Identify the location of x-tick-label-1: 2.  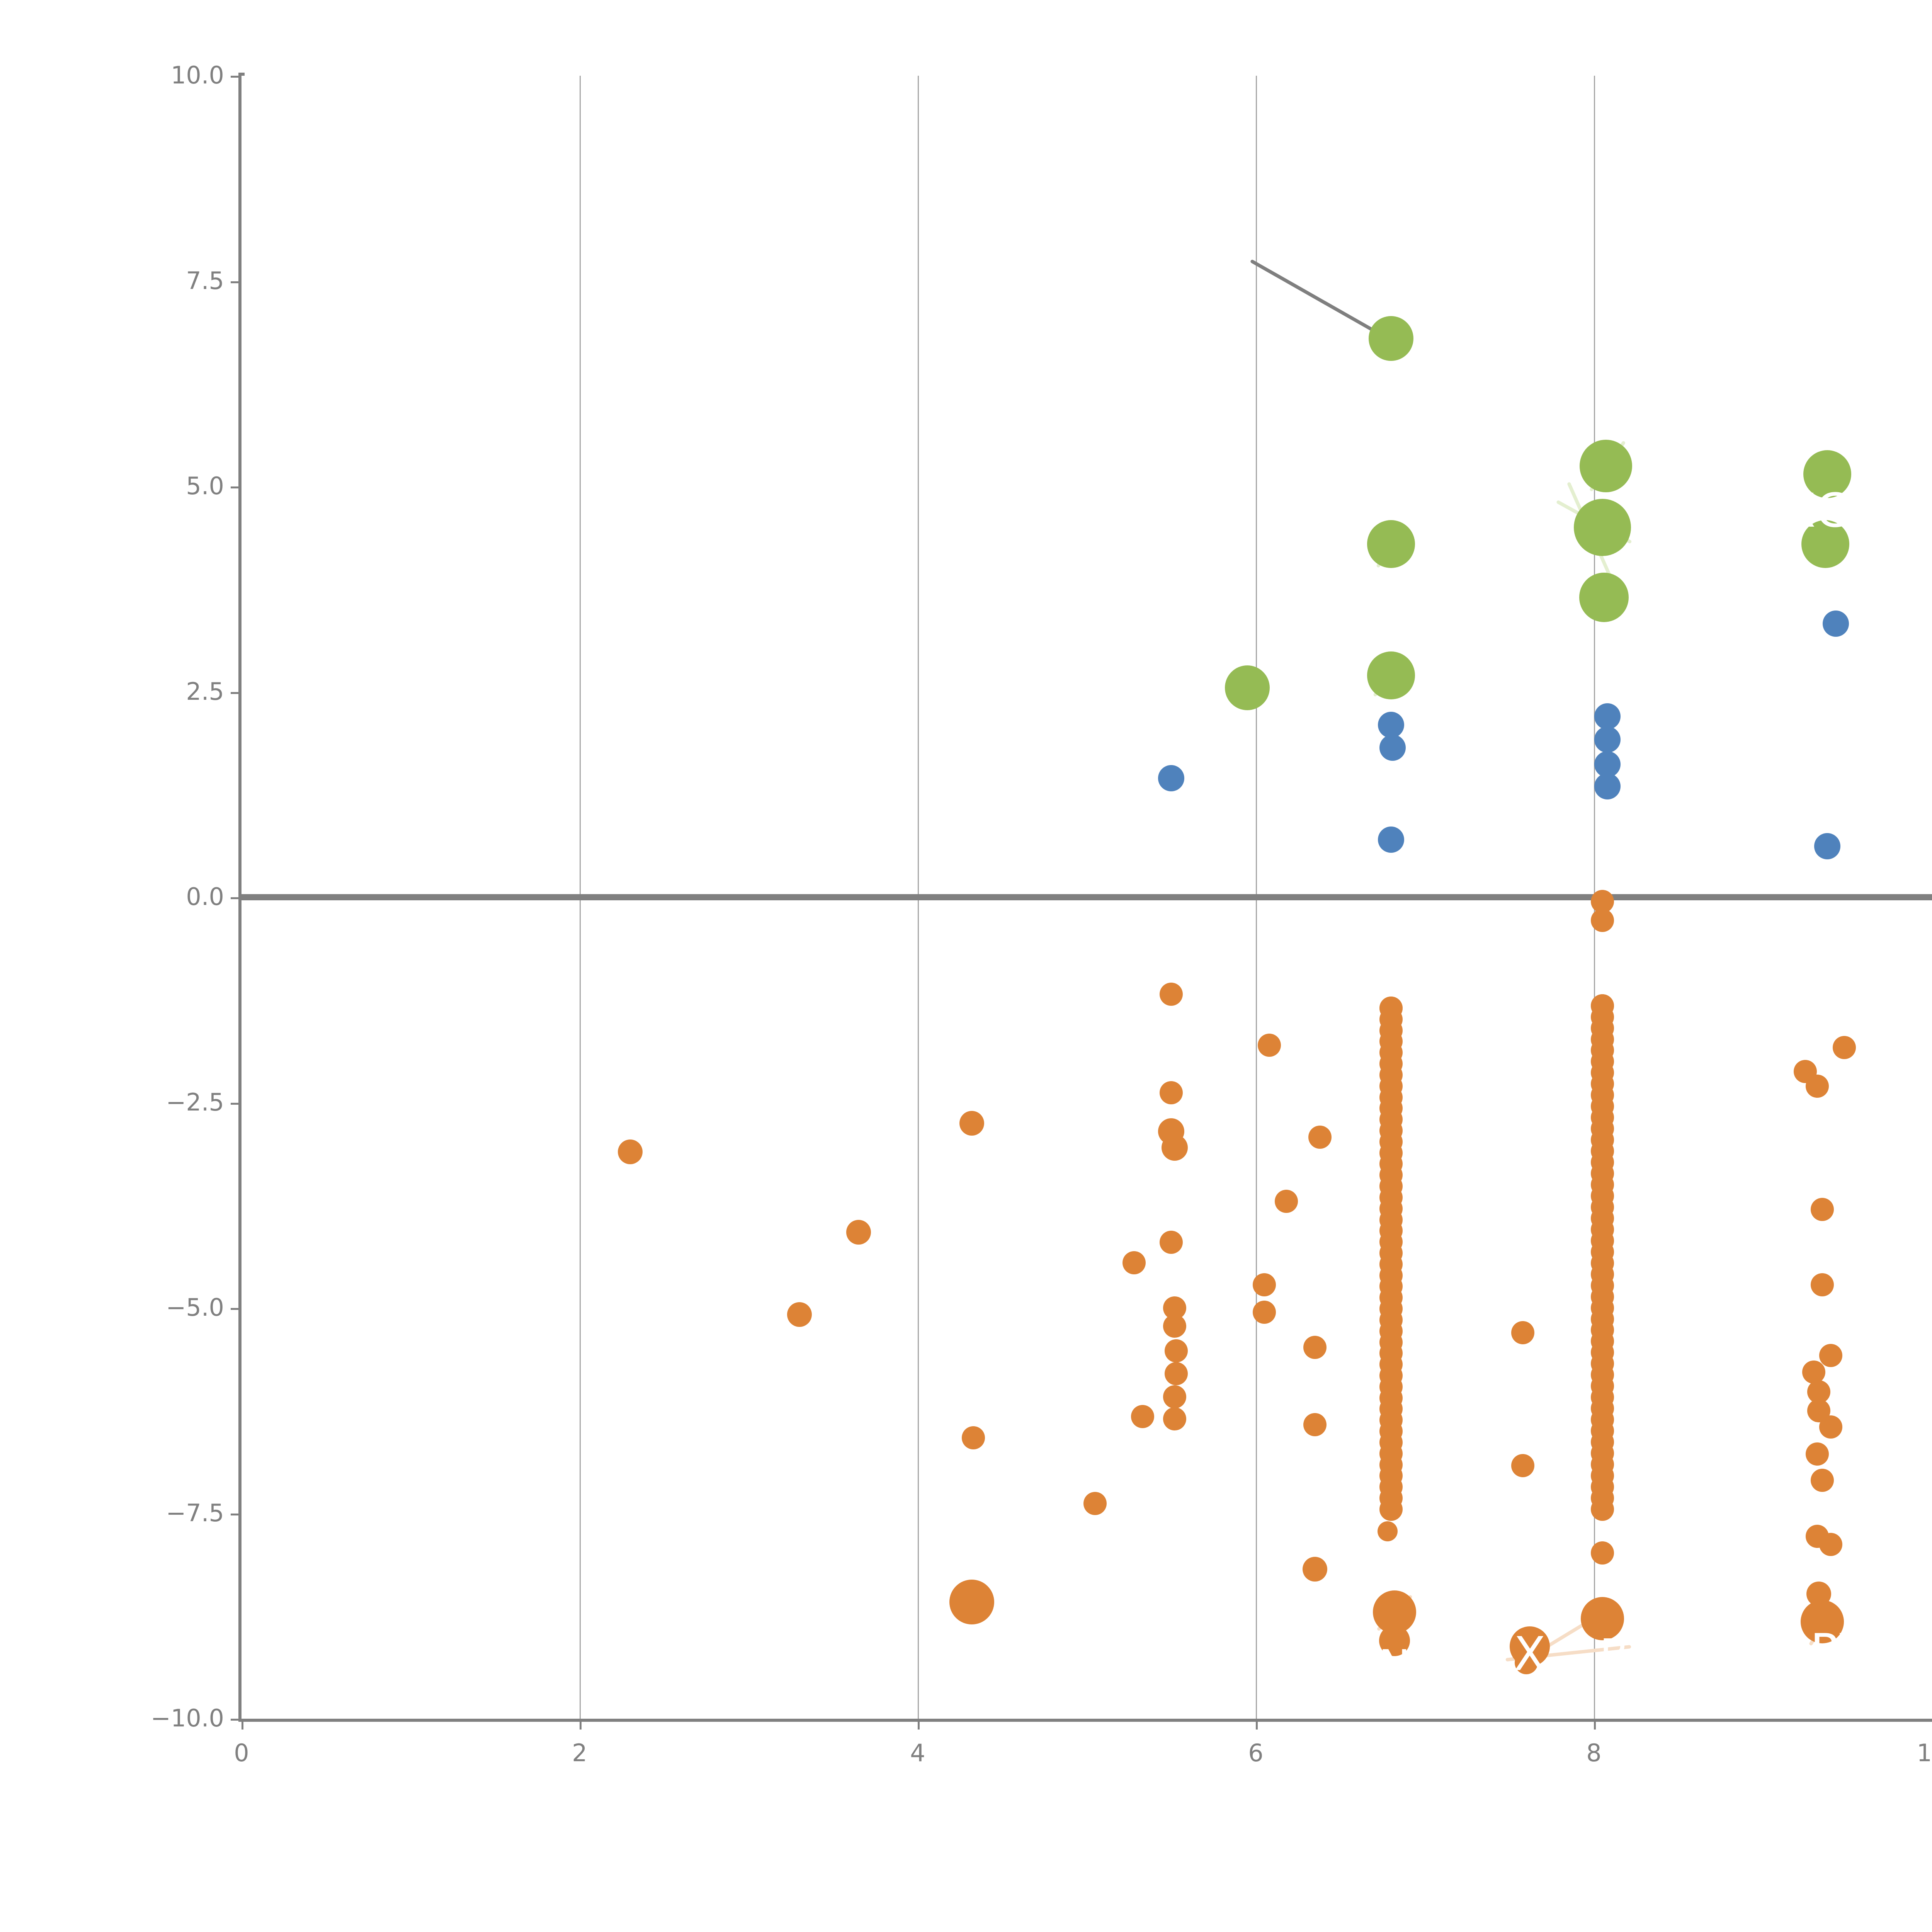
(579, 1753).